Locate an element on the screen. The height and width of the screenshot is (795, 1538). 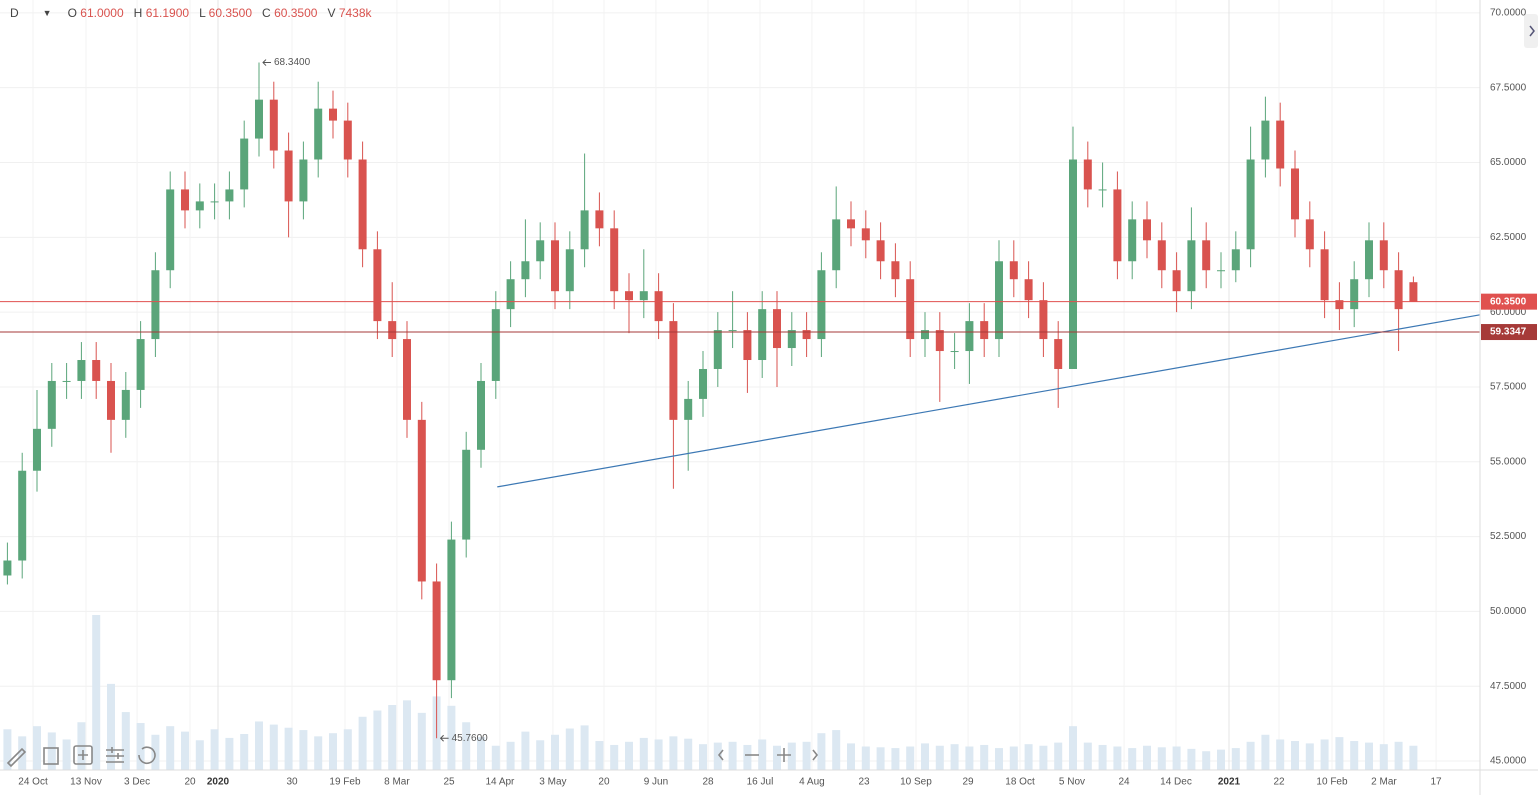
zoom-in is located at coordinates (784, 755).